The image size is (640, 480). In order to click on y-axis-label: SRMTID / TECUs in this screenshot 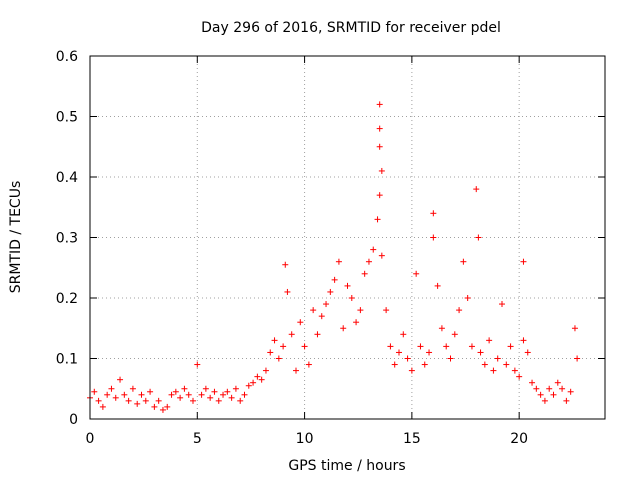, I will do `click(16, 237)`.